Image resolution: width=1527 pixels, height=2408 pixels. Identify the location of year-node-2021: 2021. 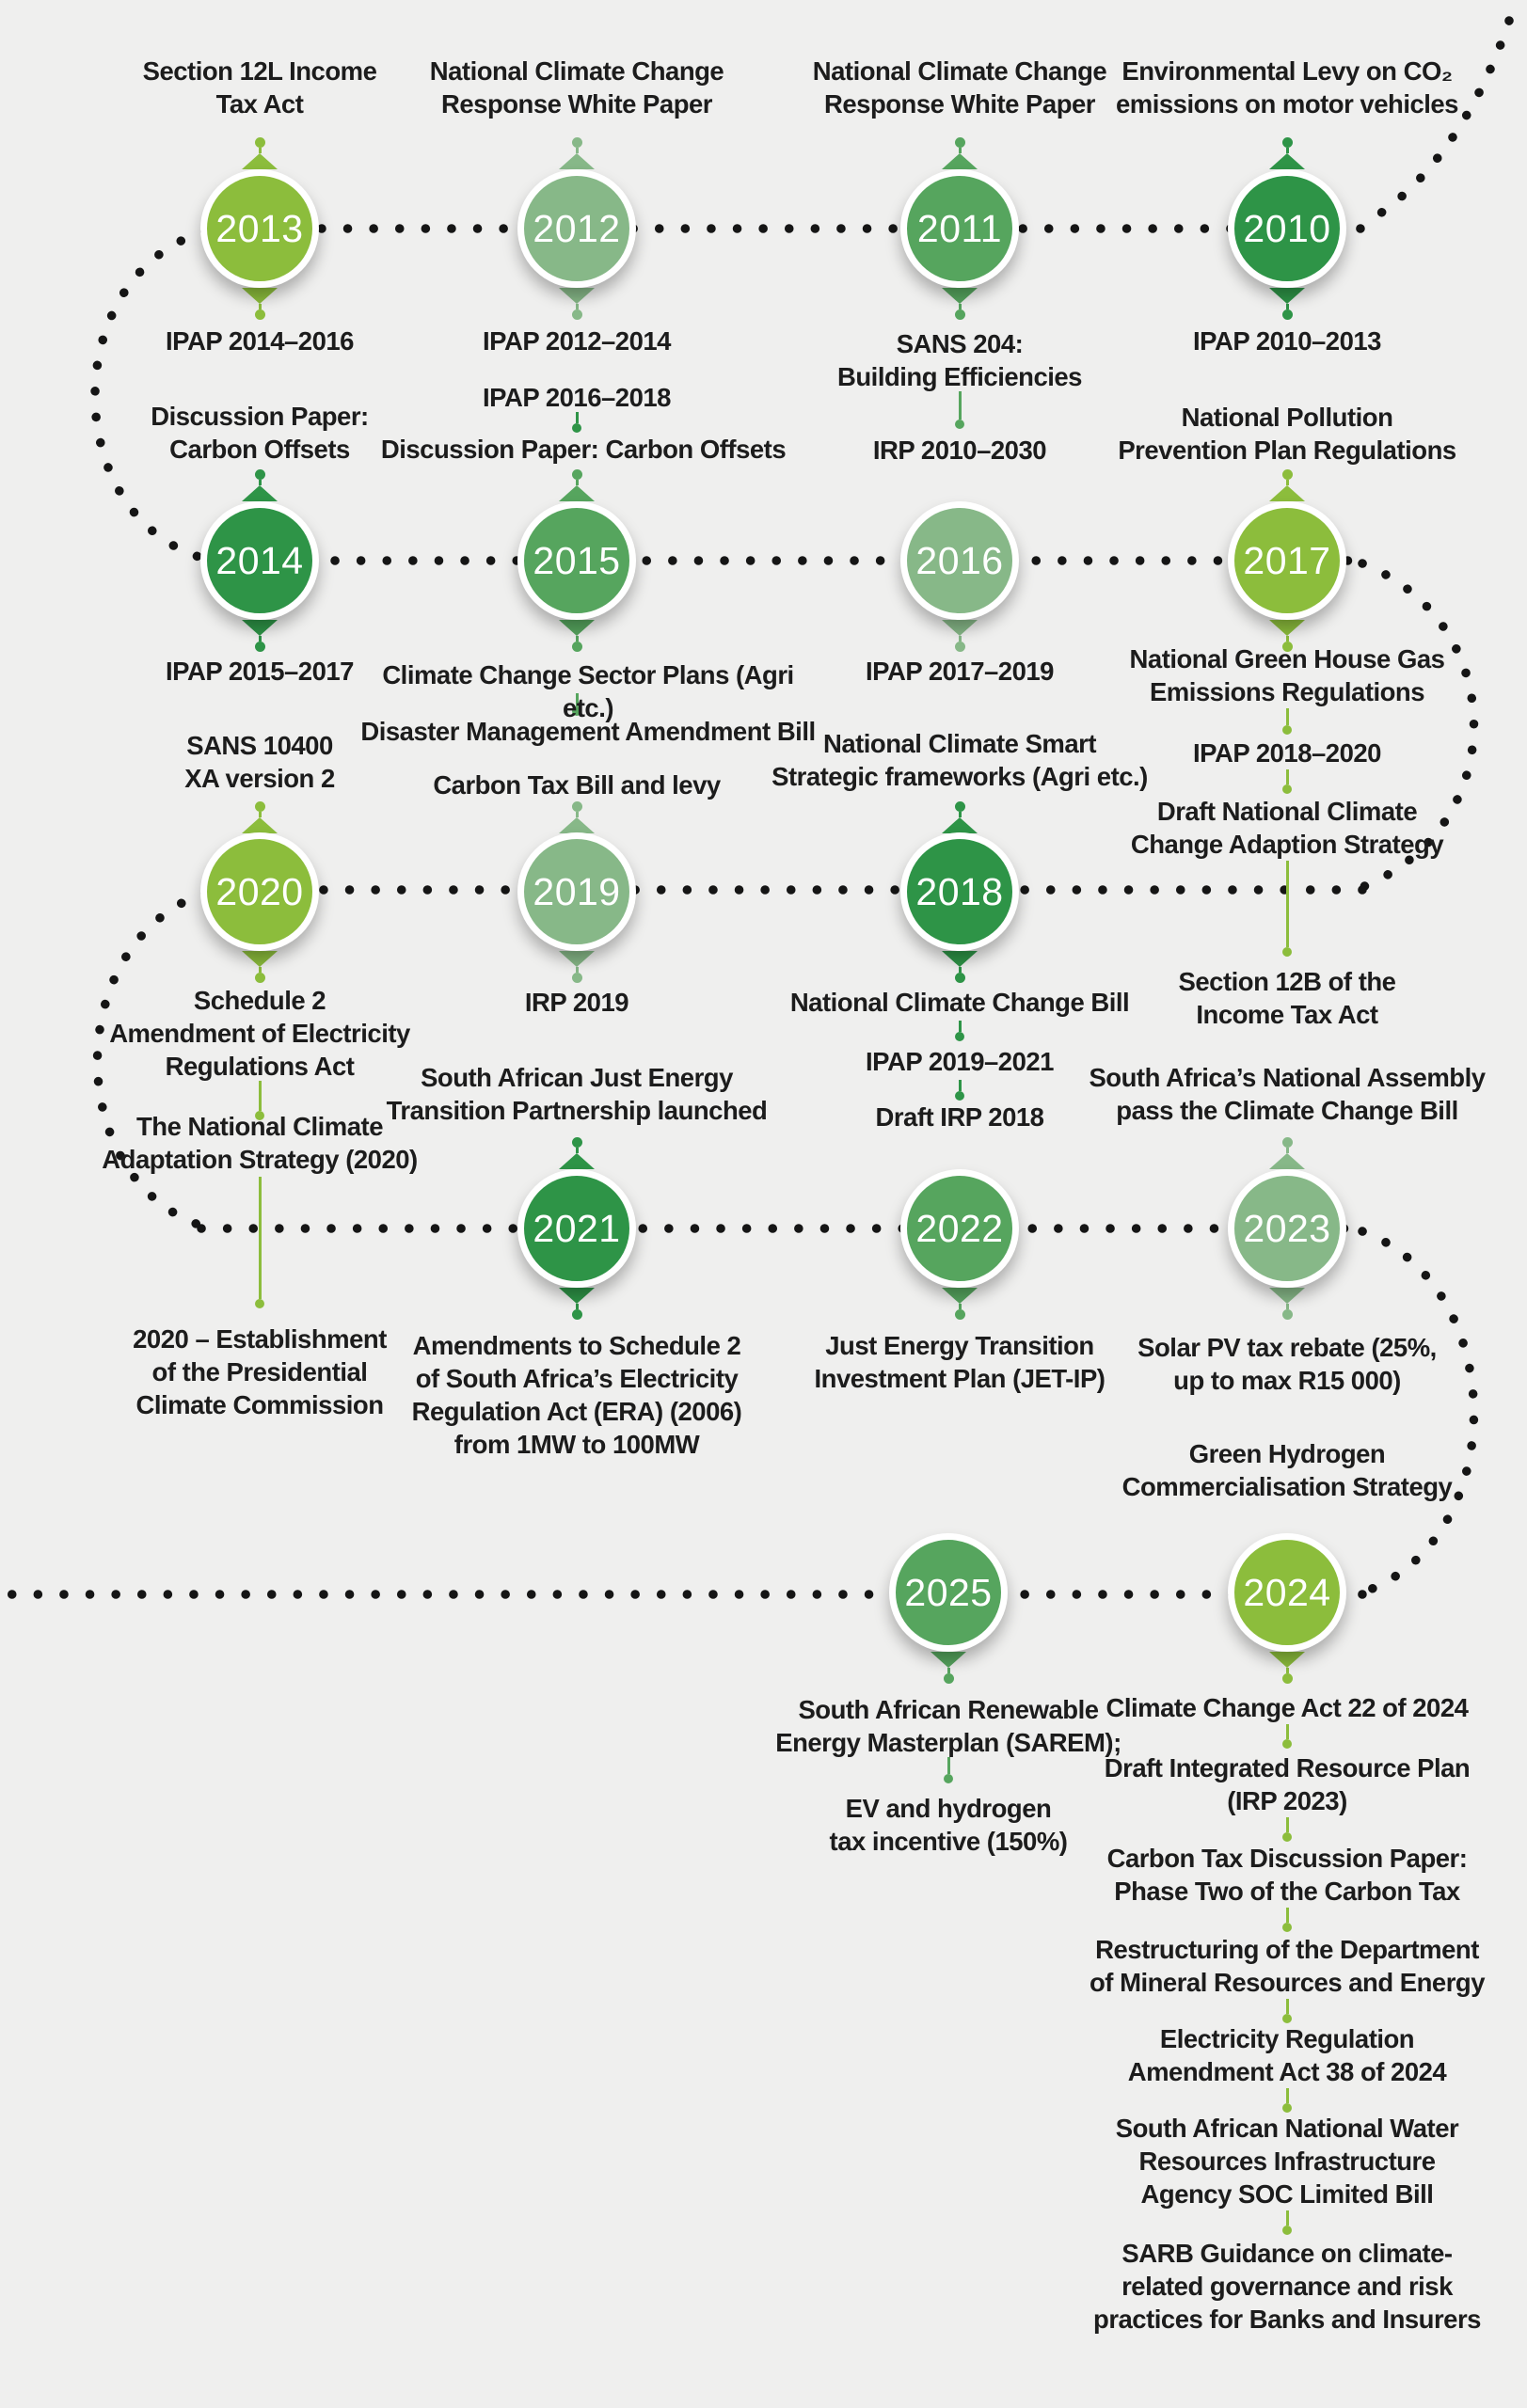
(576, 1228).